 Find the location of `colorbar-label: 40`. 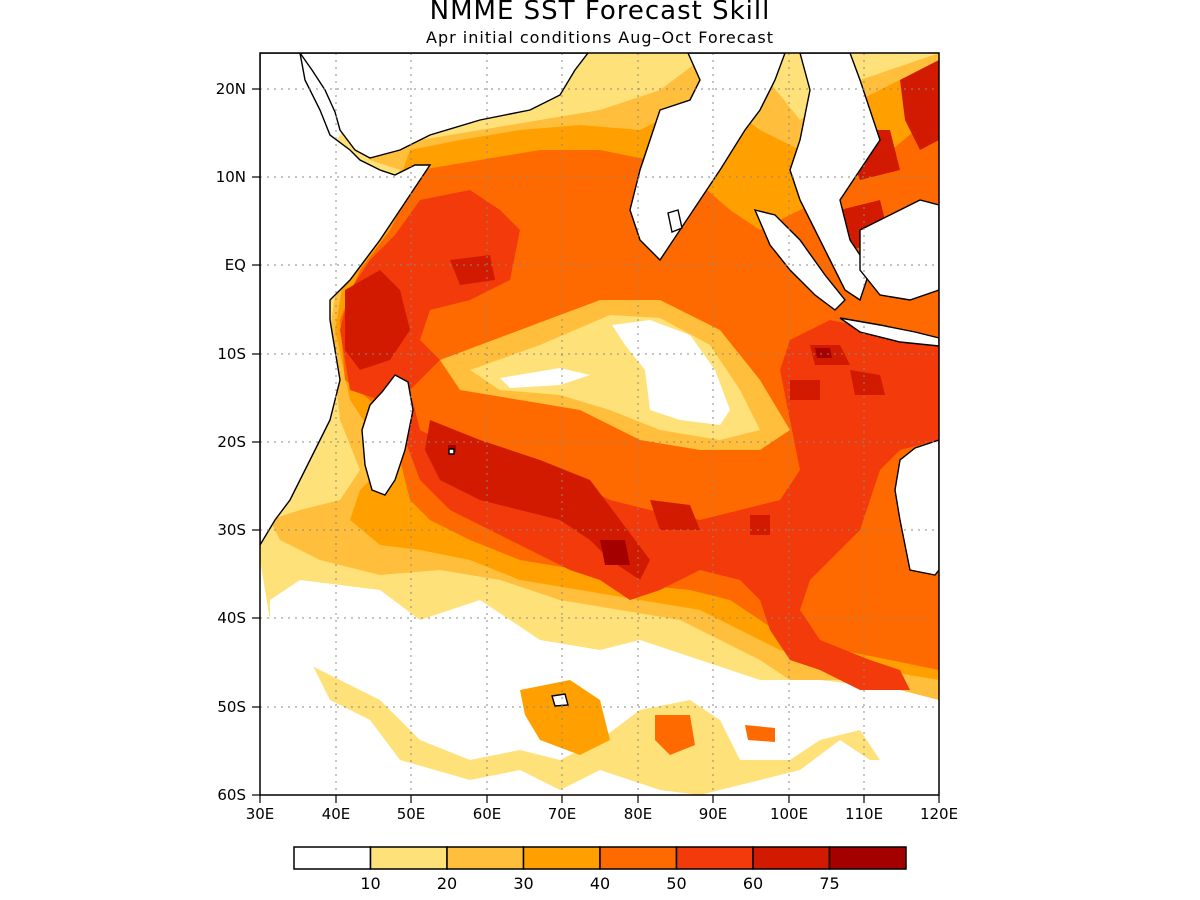

colorbar-label: 40 is located at coordinates (600, 883).